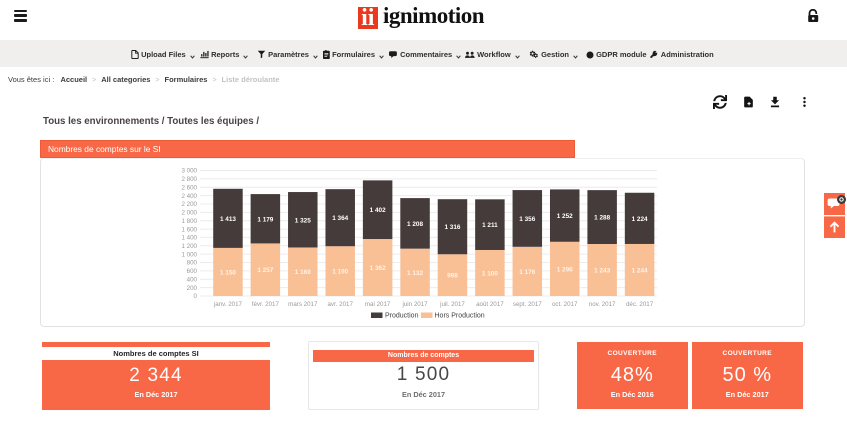 The height and width of the screenshot is (424, 847). What do you see at coordinates (490, 273) in the screenshot?
I see `svg-text: 1 100` at bounding box center [490, 273].